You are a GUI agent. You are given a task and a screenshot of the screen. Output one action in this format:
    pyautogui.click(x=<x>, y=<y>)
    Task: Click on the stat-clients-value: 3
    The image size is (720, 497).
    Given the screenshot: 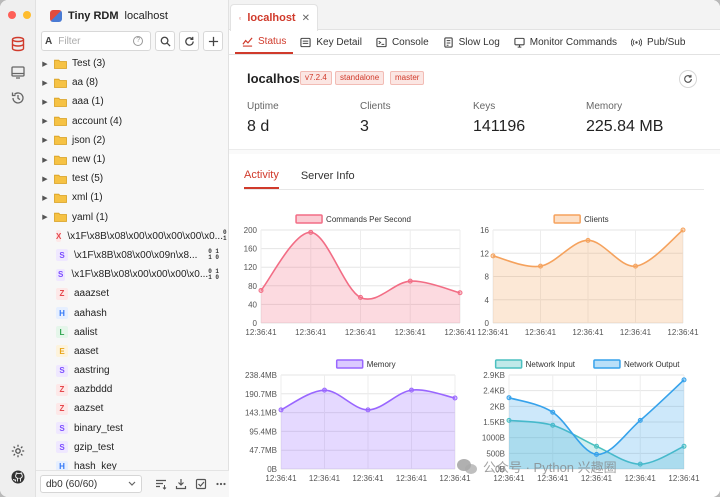 What is the action you would take?
    pyautogui.click(x=364, y=126)
    